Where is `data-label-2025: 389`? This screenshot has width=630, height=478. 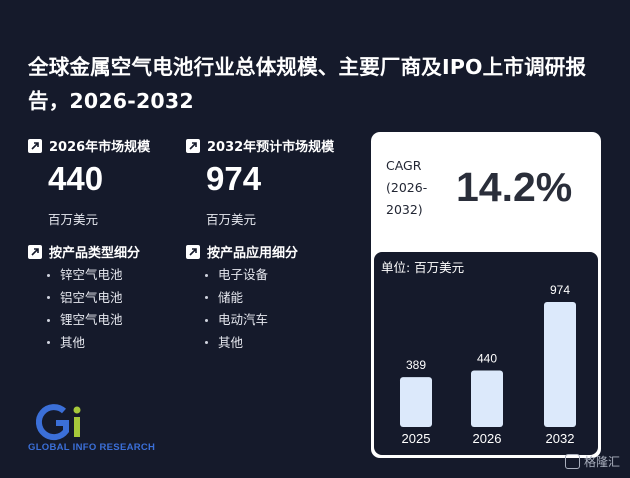 data-label-2025: 389 is located at coordinates (416, 365).